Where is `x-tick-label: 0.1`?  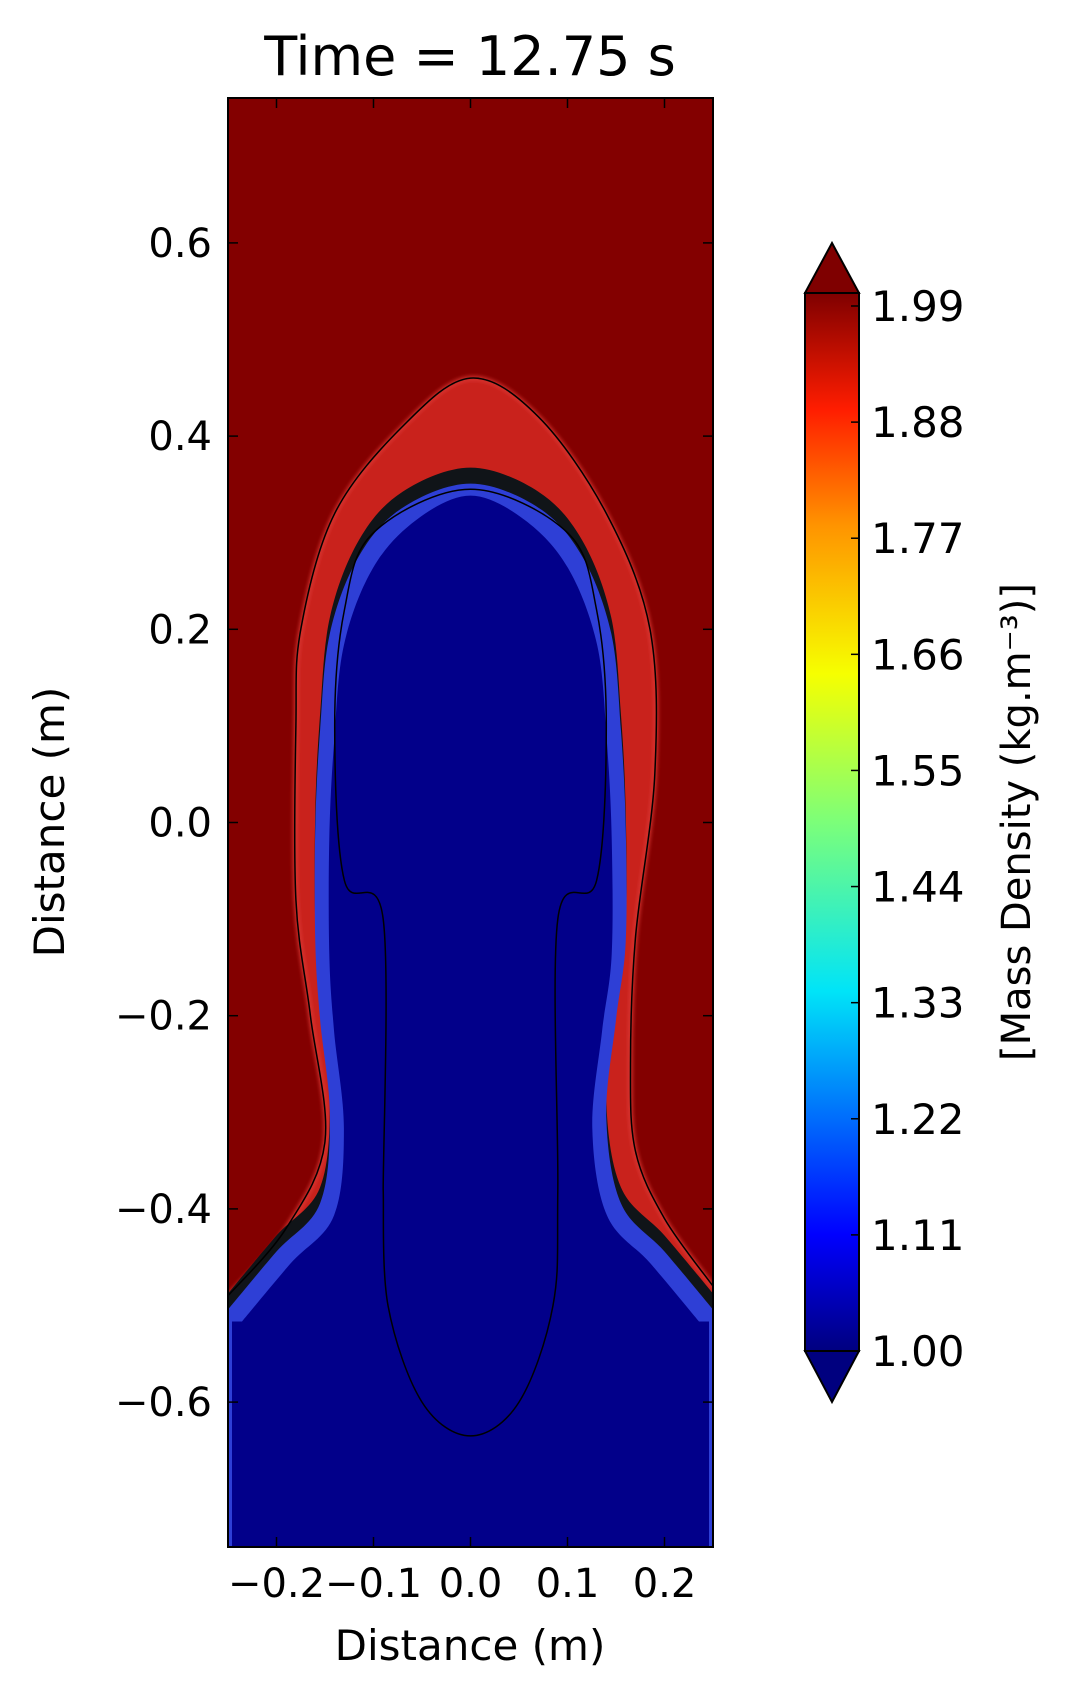 x-tick-label: 0.1 is located at coordinates (568, 1584).